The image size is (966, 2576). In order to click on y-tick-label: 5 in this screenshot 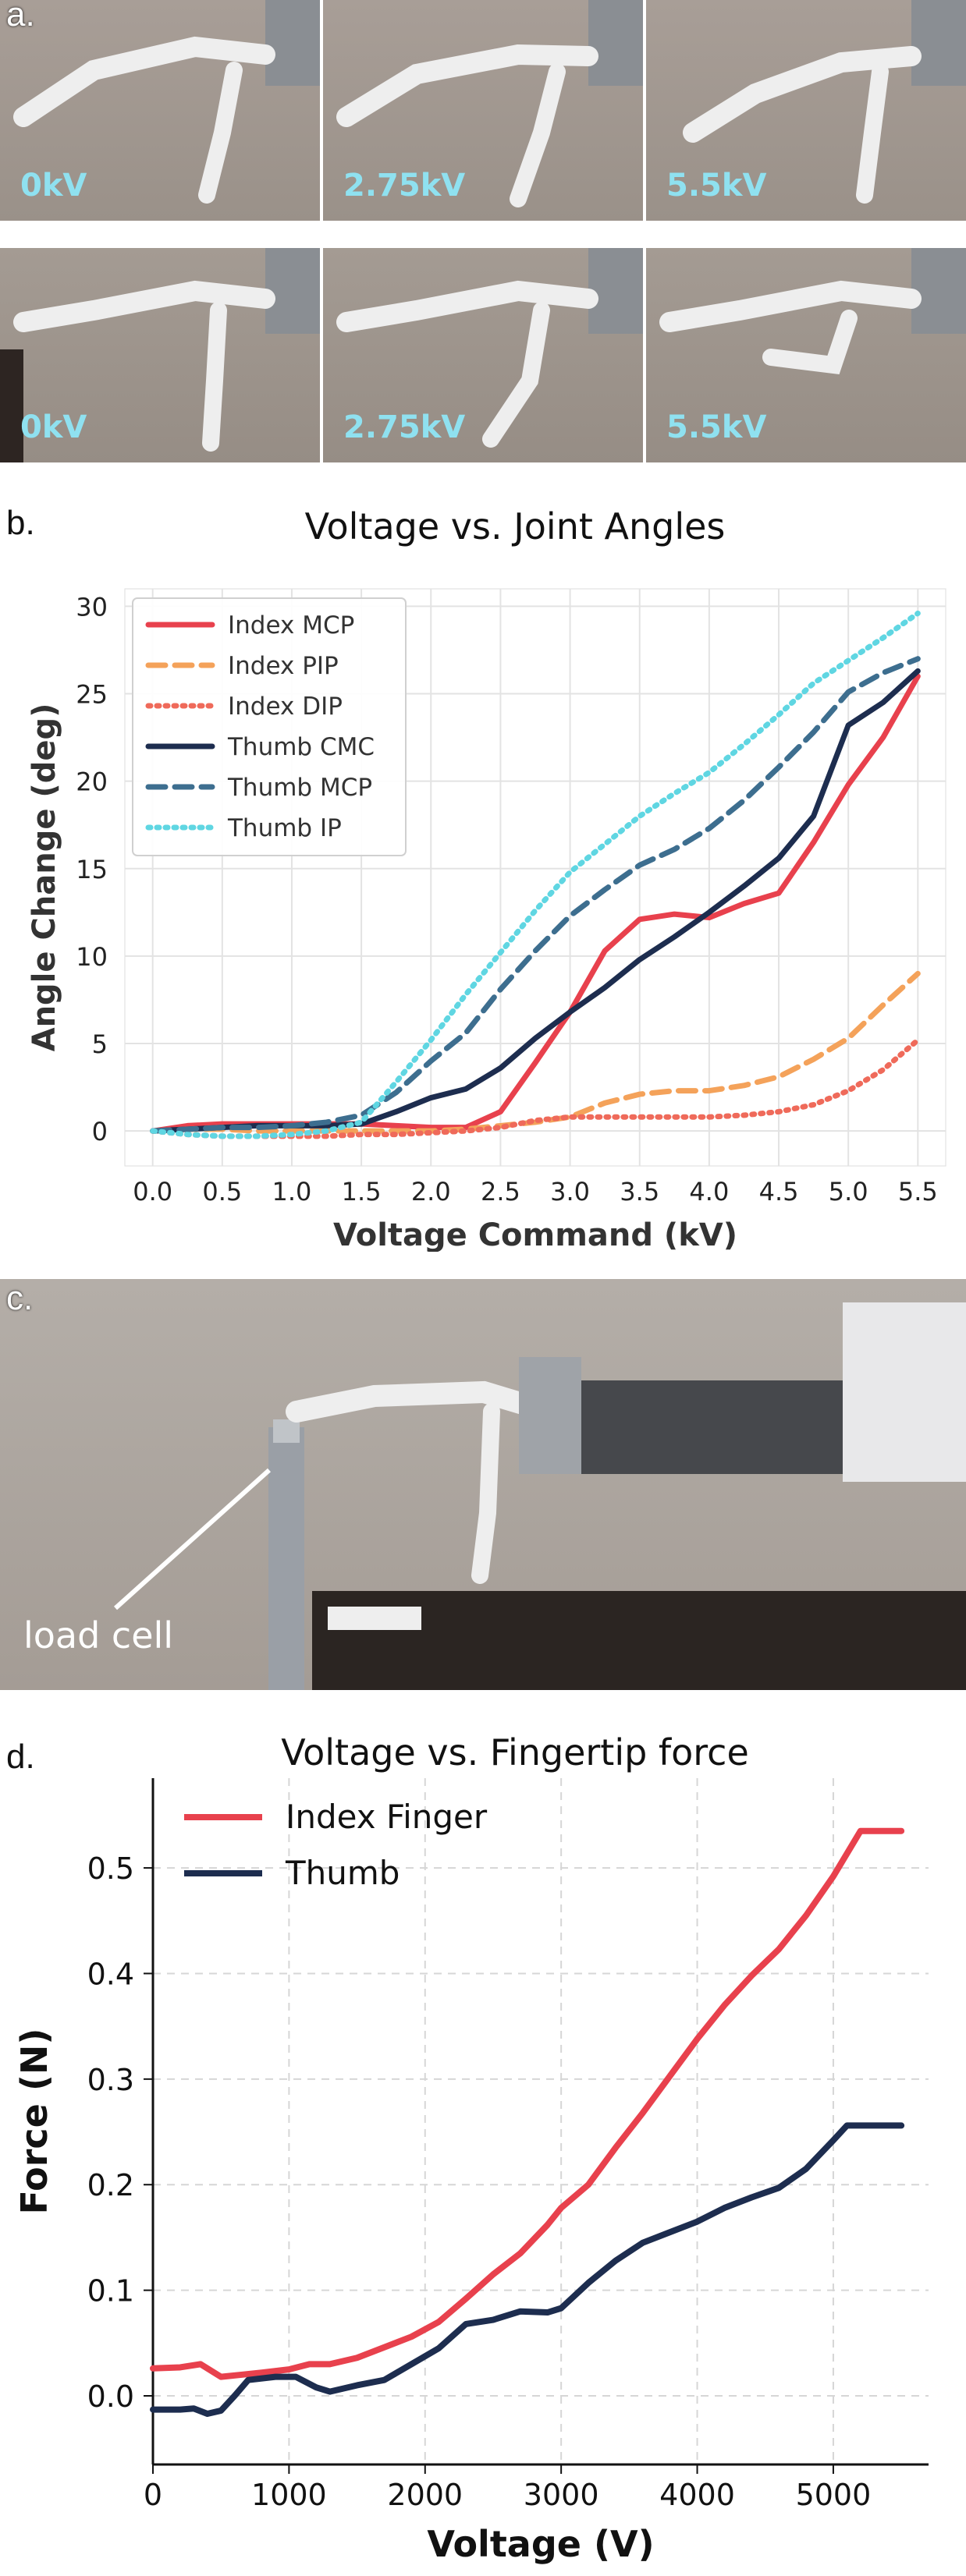, I will do `click(100, 1044)`.